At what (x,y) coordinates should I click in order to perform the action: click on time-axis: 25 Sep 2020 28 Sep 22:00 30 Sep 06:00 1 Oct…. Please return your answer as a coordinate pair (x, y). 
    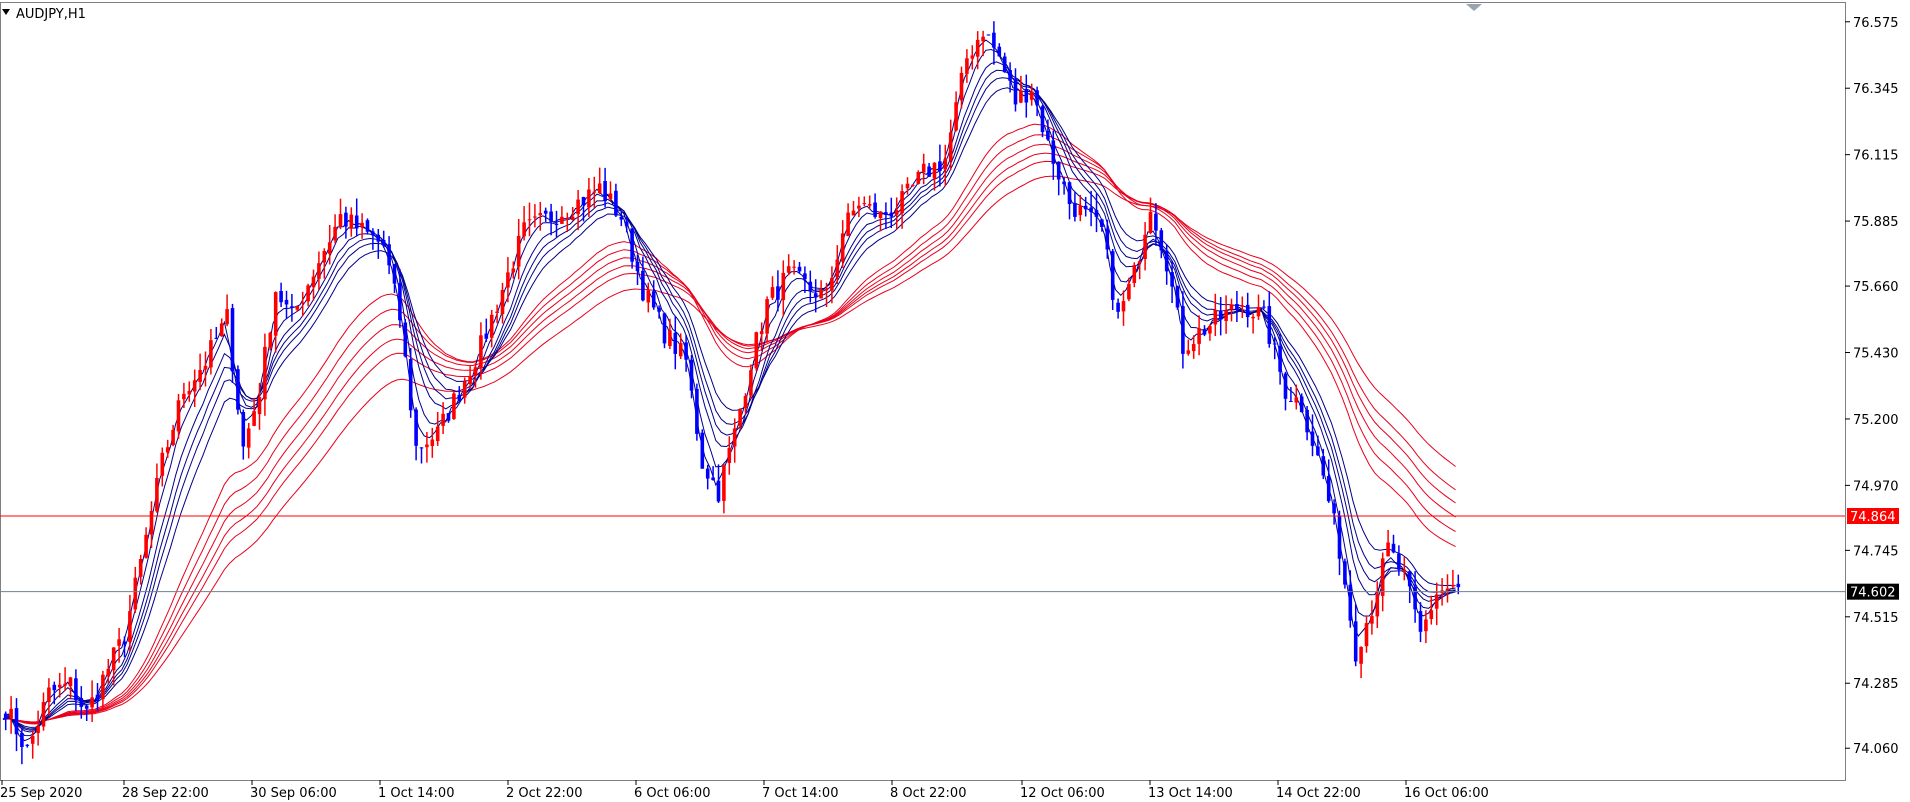
    Looking at the image, I should click on (744, 790).